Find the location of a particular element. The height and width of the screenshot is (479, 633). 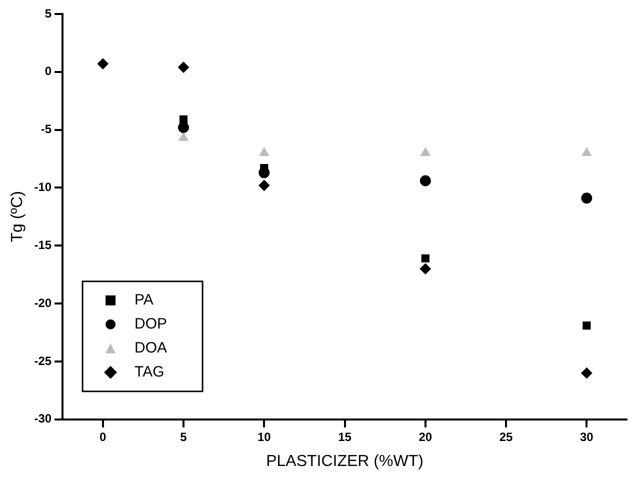

y-axis-title: Tg (ºC) is located at coordinates (17, 216).